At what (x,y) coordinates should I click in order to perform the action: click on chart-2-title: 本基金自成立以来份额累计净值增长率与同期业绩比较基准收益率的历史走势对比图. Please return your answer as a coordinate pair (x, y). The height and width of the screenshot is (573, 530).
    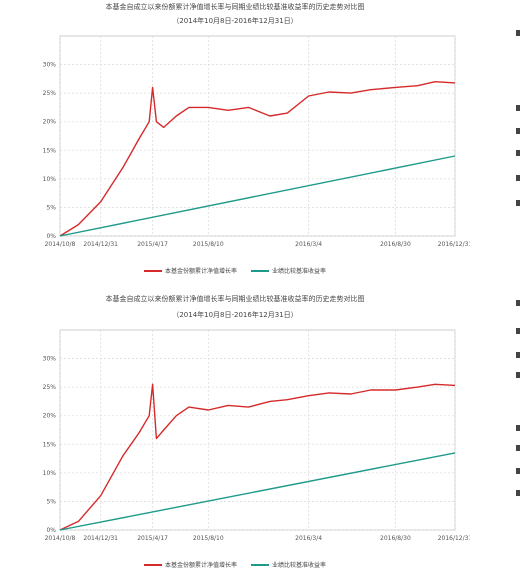
    Looking at the image, I should click on (235, 299).